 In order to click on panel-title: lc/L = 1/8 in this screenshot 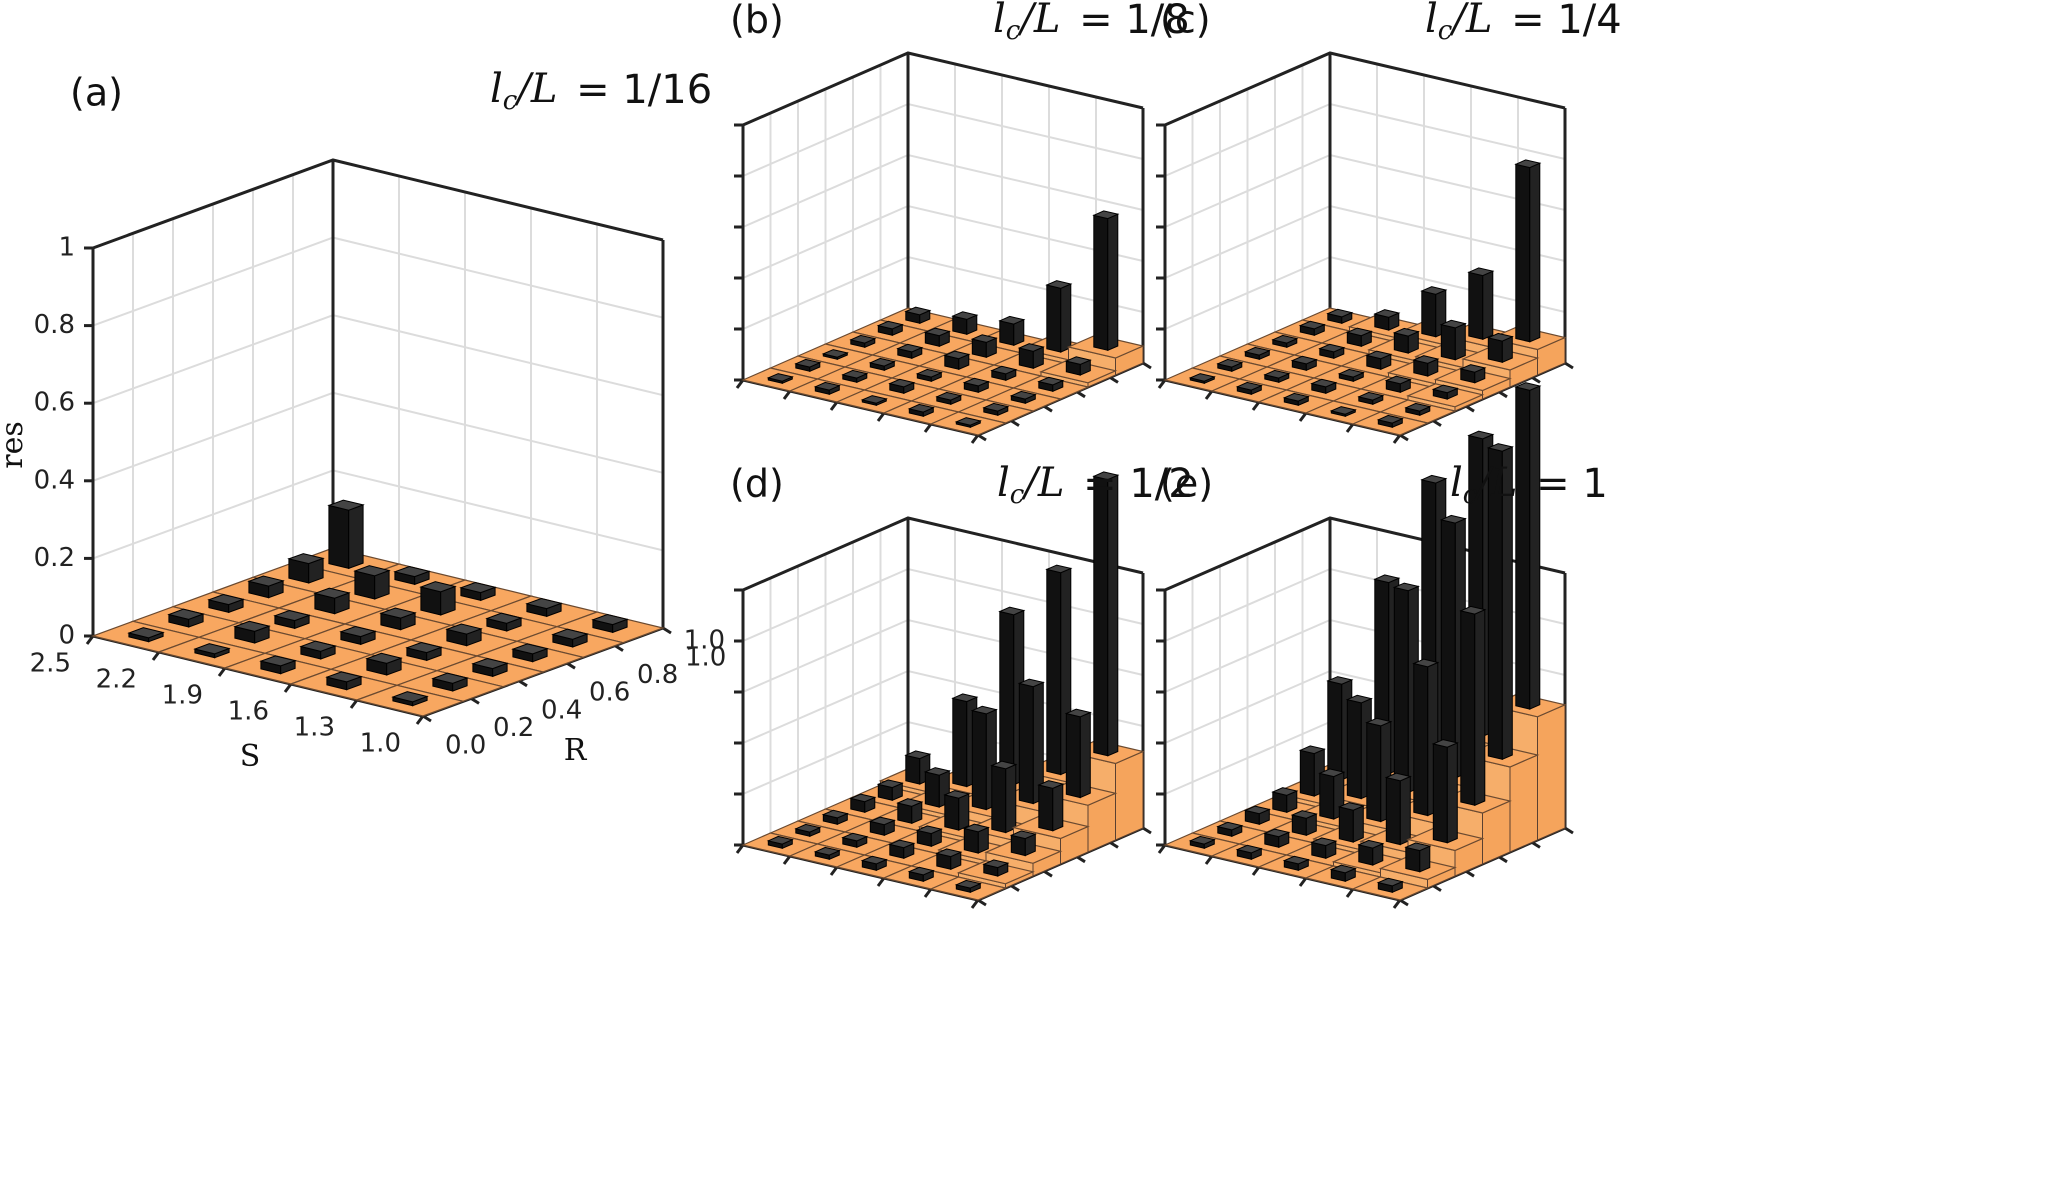, I will do `click(1091, 23)`.